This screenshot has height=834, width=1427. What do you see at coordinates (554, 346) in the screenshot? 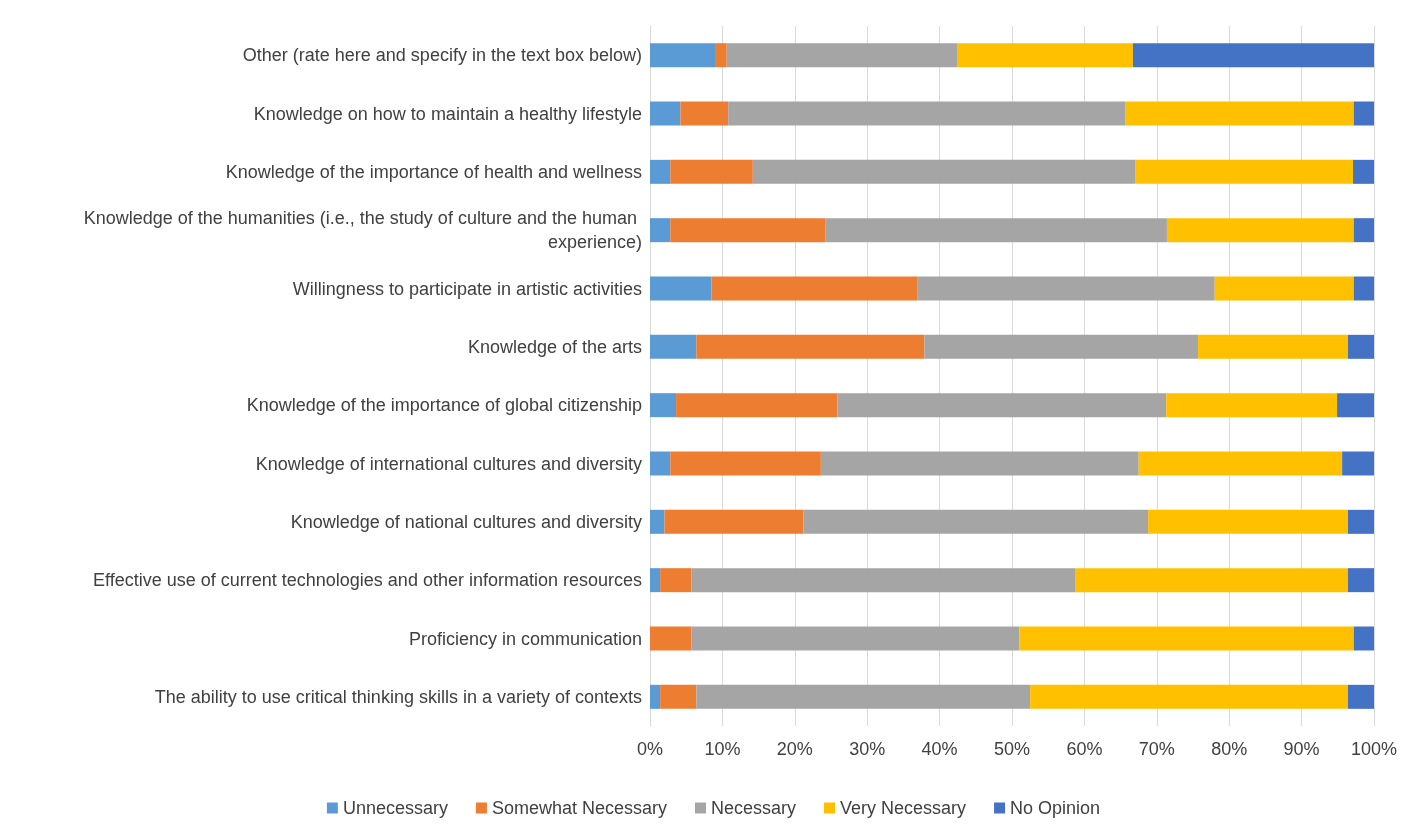
I see `y-tick-label: Knowledge of the arts` at bounding box center [554, 346].